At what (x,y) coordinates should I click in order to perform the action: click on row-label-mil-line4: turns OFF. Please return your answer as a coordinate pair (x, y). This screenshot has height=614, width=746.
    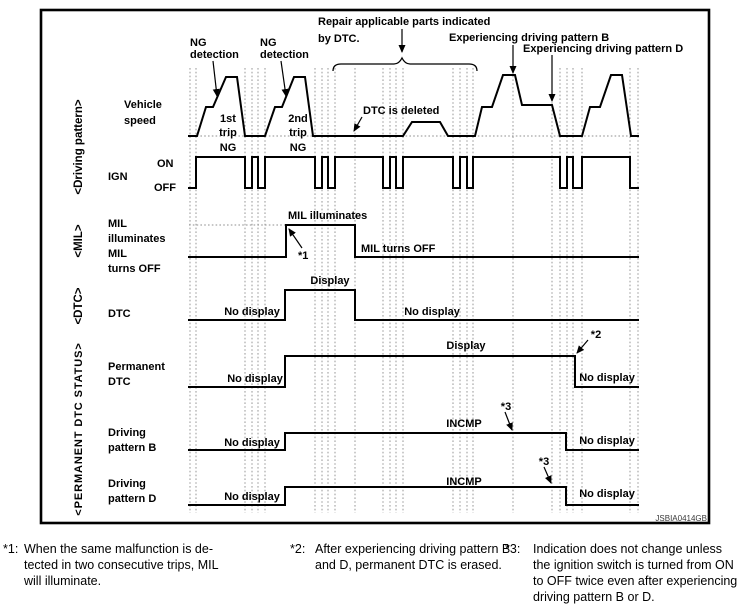
    Looking at the image, I should click on (134, 269).